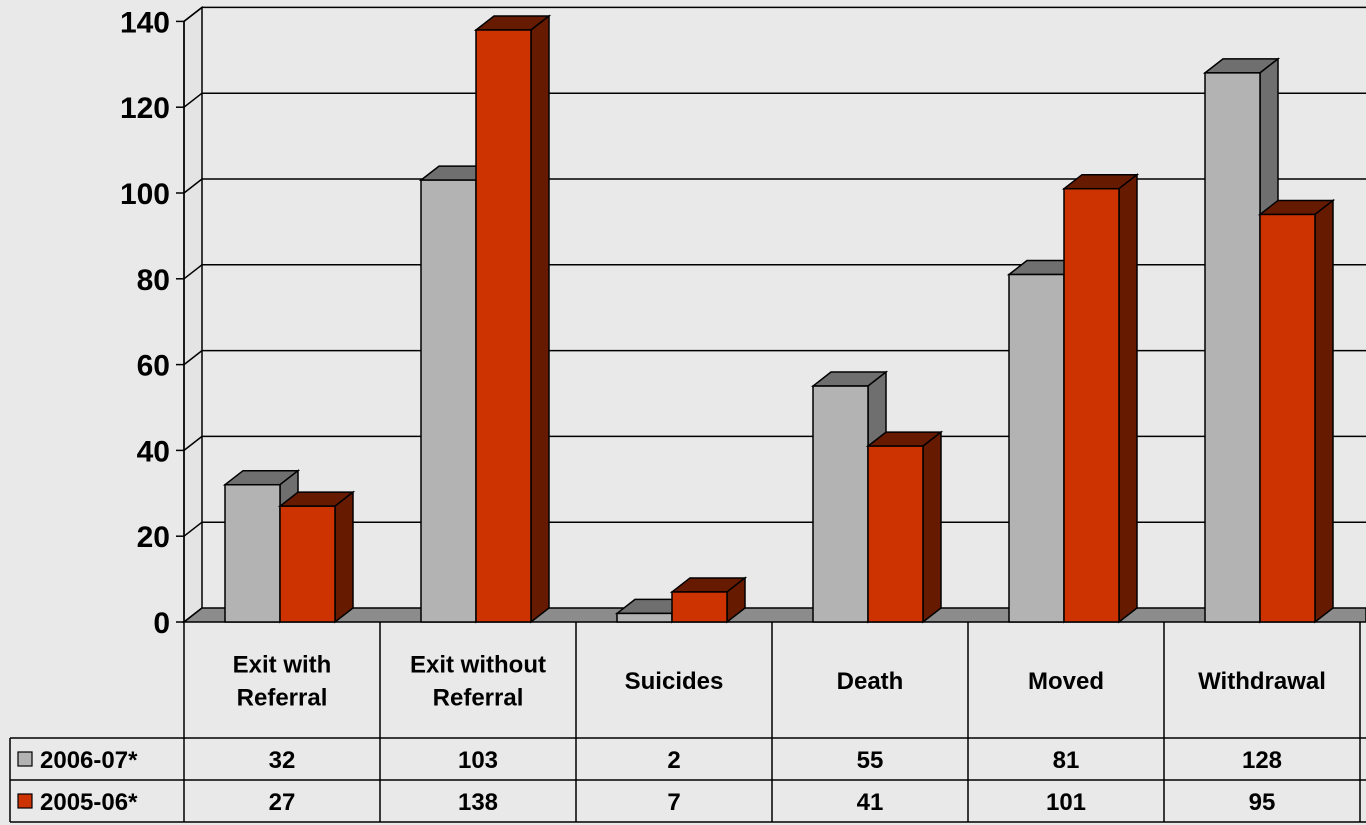 This screenshot has width=1366, height=825. Describe the element at coordinates (153, 280) in the screenshot. I see `y-tick-label: 80` at that location.